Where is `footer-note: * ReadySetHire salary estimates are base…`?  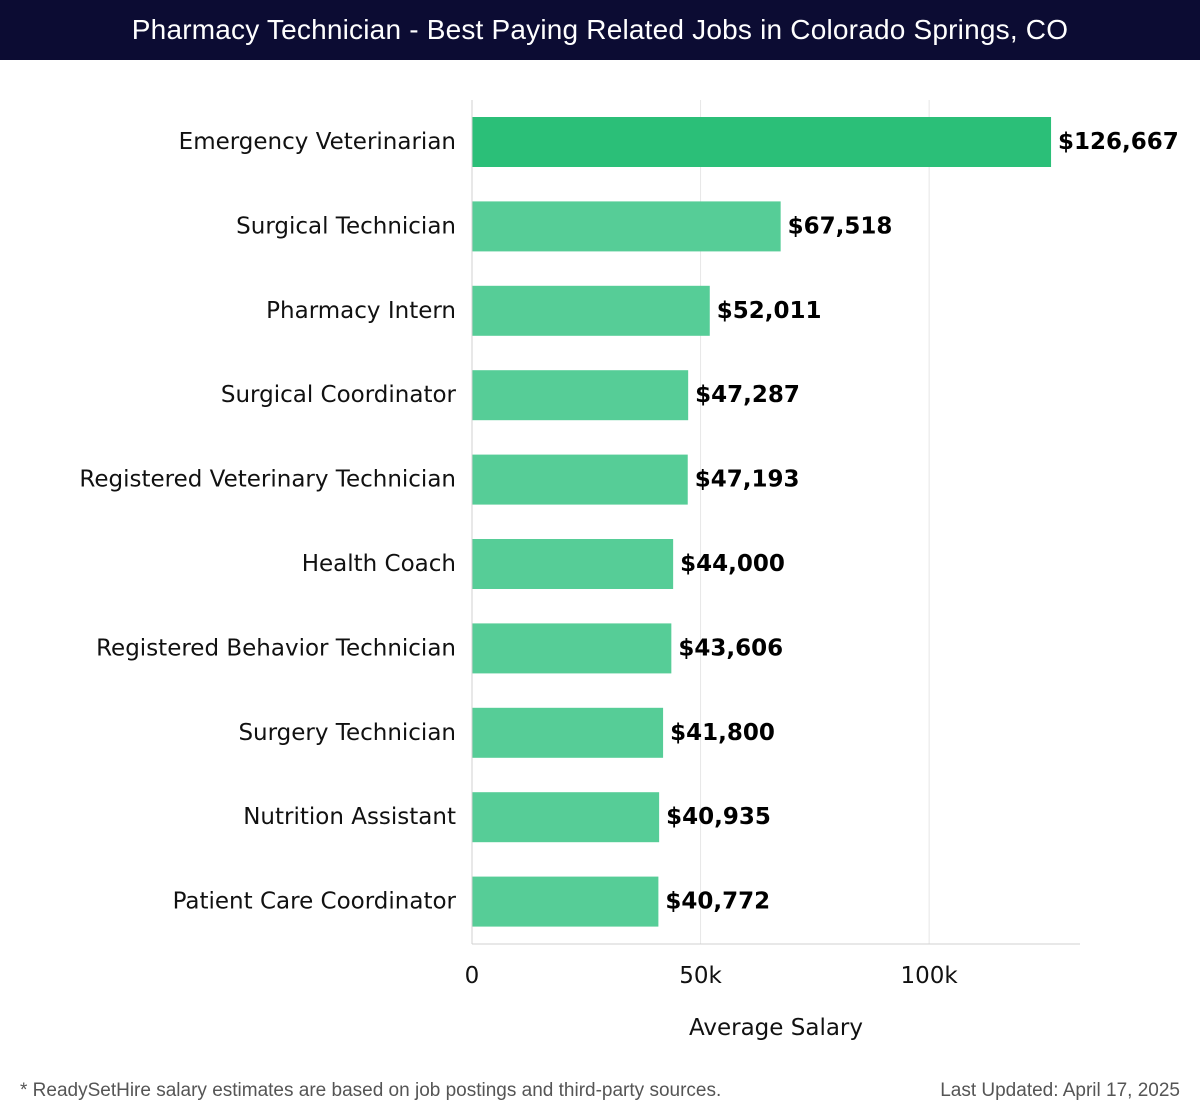
footer-note: * ReadySetHire salary estimates are base… is located at coordinates (371, 1090).